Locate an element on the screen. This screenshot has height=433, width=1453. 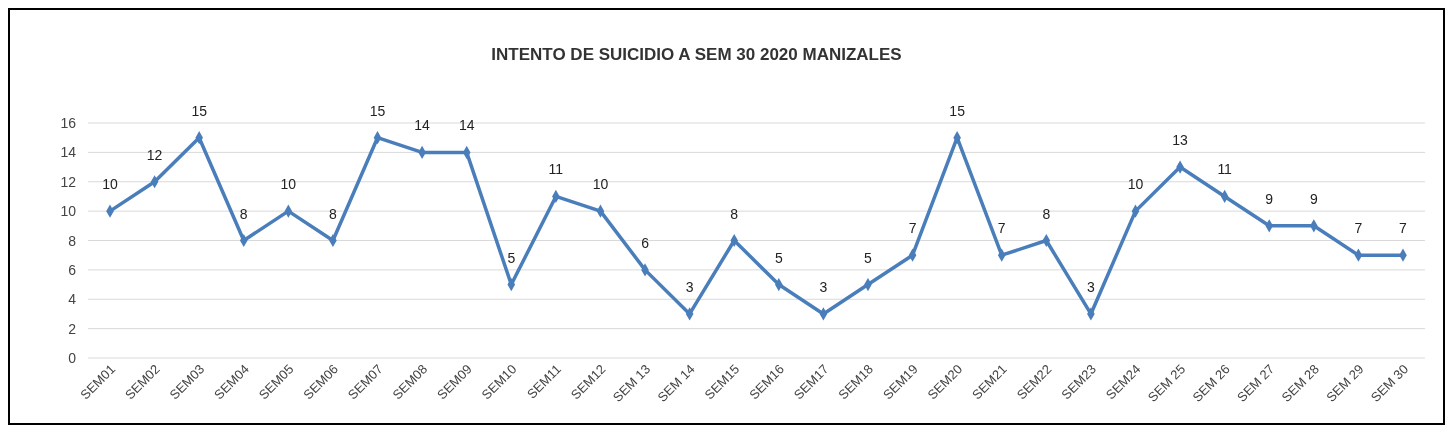
y-tick-label: 4 is located at coordinates (72, 299).